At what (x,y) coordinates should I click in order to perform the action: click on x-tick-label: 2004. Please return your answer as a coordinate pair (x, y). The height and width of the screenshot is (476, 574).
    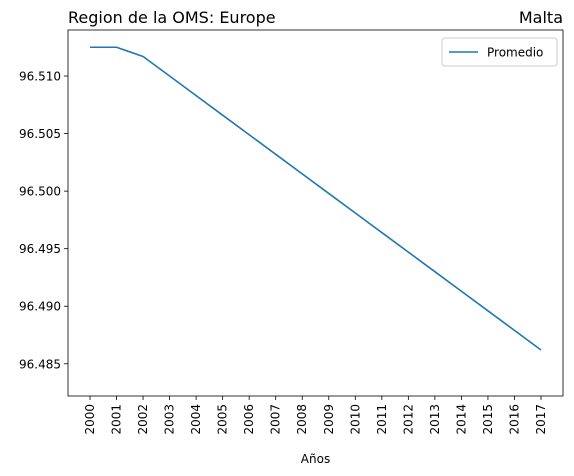
    Looking at the image, I should click on (196, 419).